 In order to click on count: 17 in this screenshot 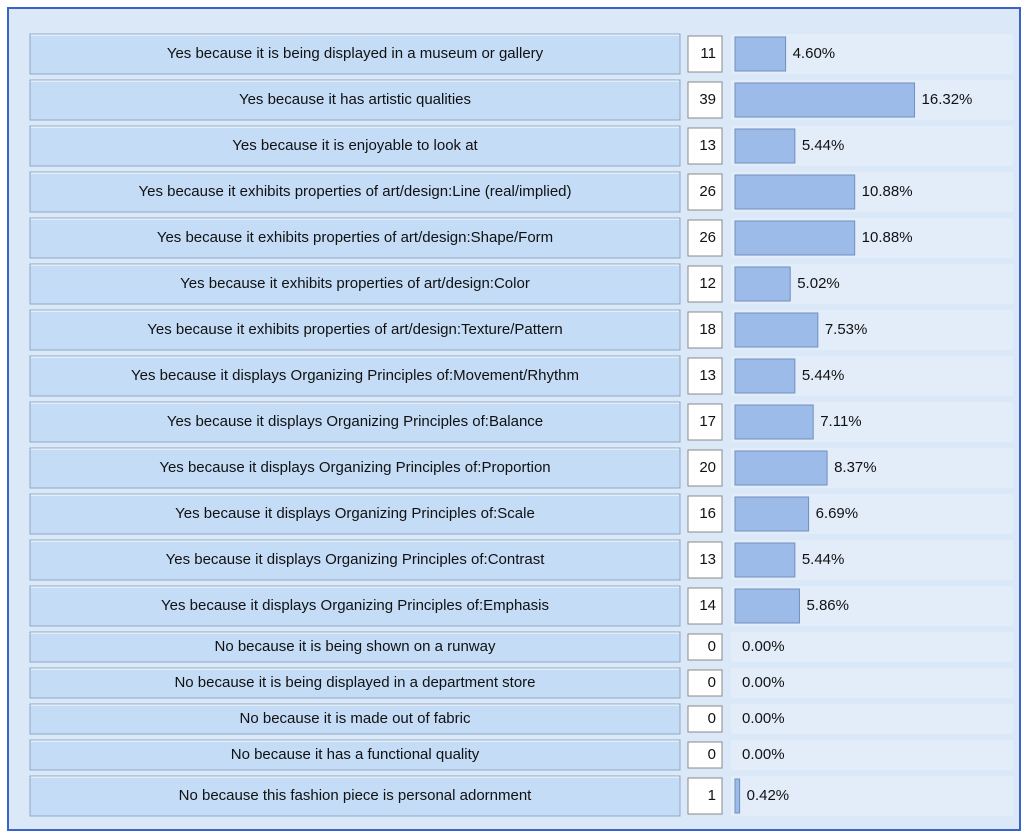, I will do `click(707, 421)`.